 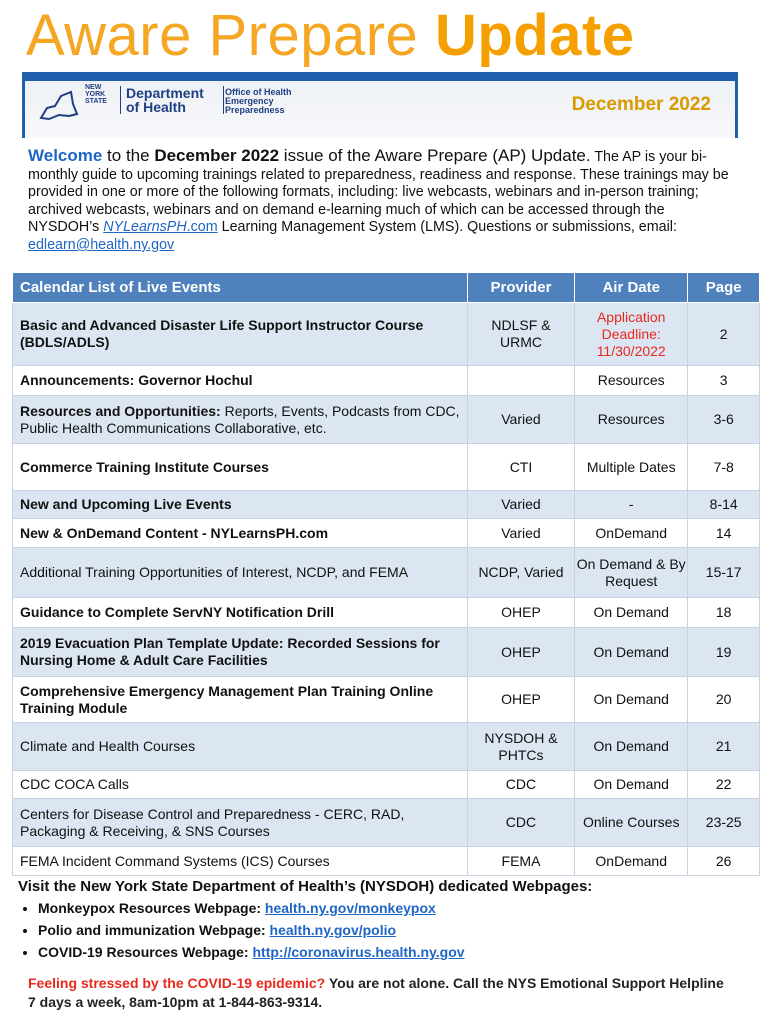 What do you see at coordinates (521, 861) in the screenshot?
I see `provider-cell: FEMA` at bounding box center [521, 861].